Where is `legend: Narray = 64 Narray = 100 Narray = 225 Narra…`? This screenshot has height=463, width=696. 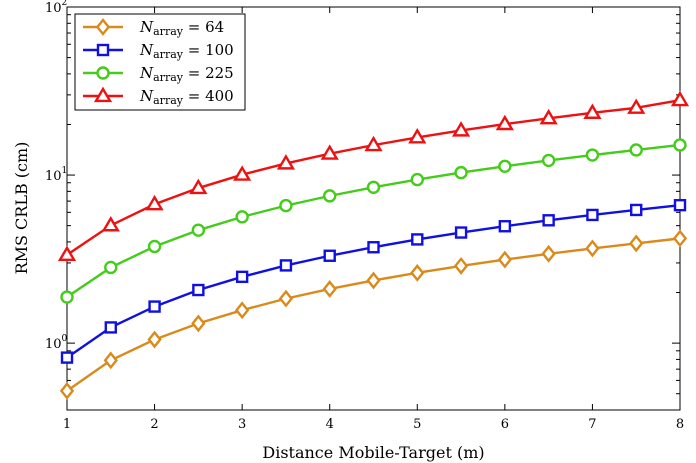 legend: Narray = 64 Narray = 100 Narray = 225 Narra… is located at coordinates (160, 62).